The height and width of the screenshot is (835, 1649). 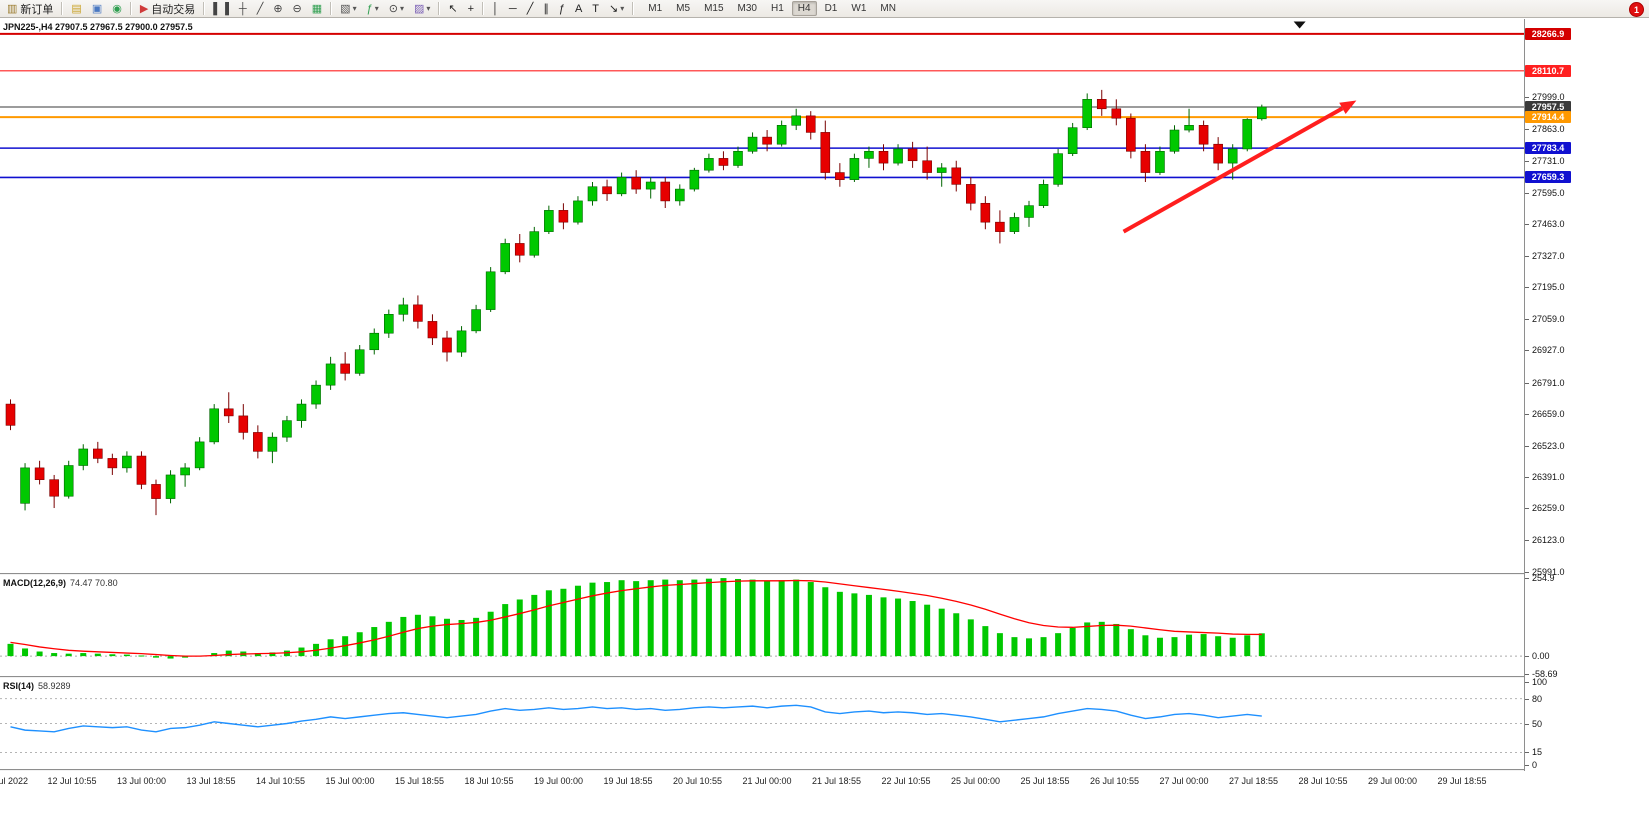 What do you see at coordinates (419, 781) in the screenshot?
I see `time-axis-label: 15 Jul 18:55` at bounding box center [419, 781].